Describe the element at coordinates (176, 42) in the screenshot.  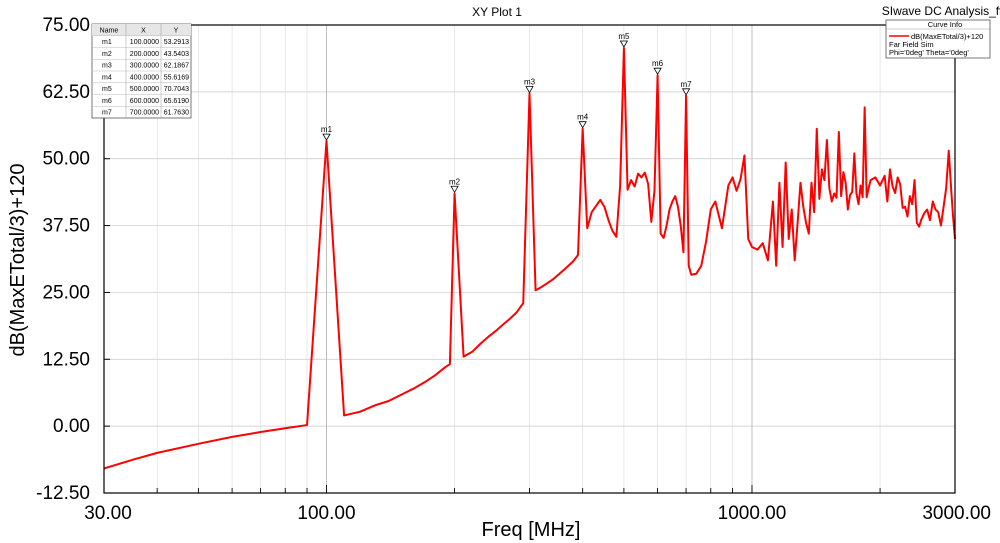
I see `table-cell: 53.2913` at that location.